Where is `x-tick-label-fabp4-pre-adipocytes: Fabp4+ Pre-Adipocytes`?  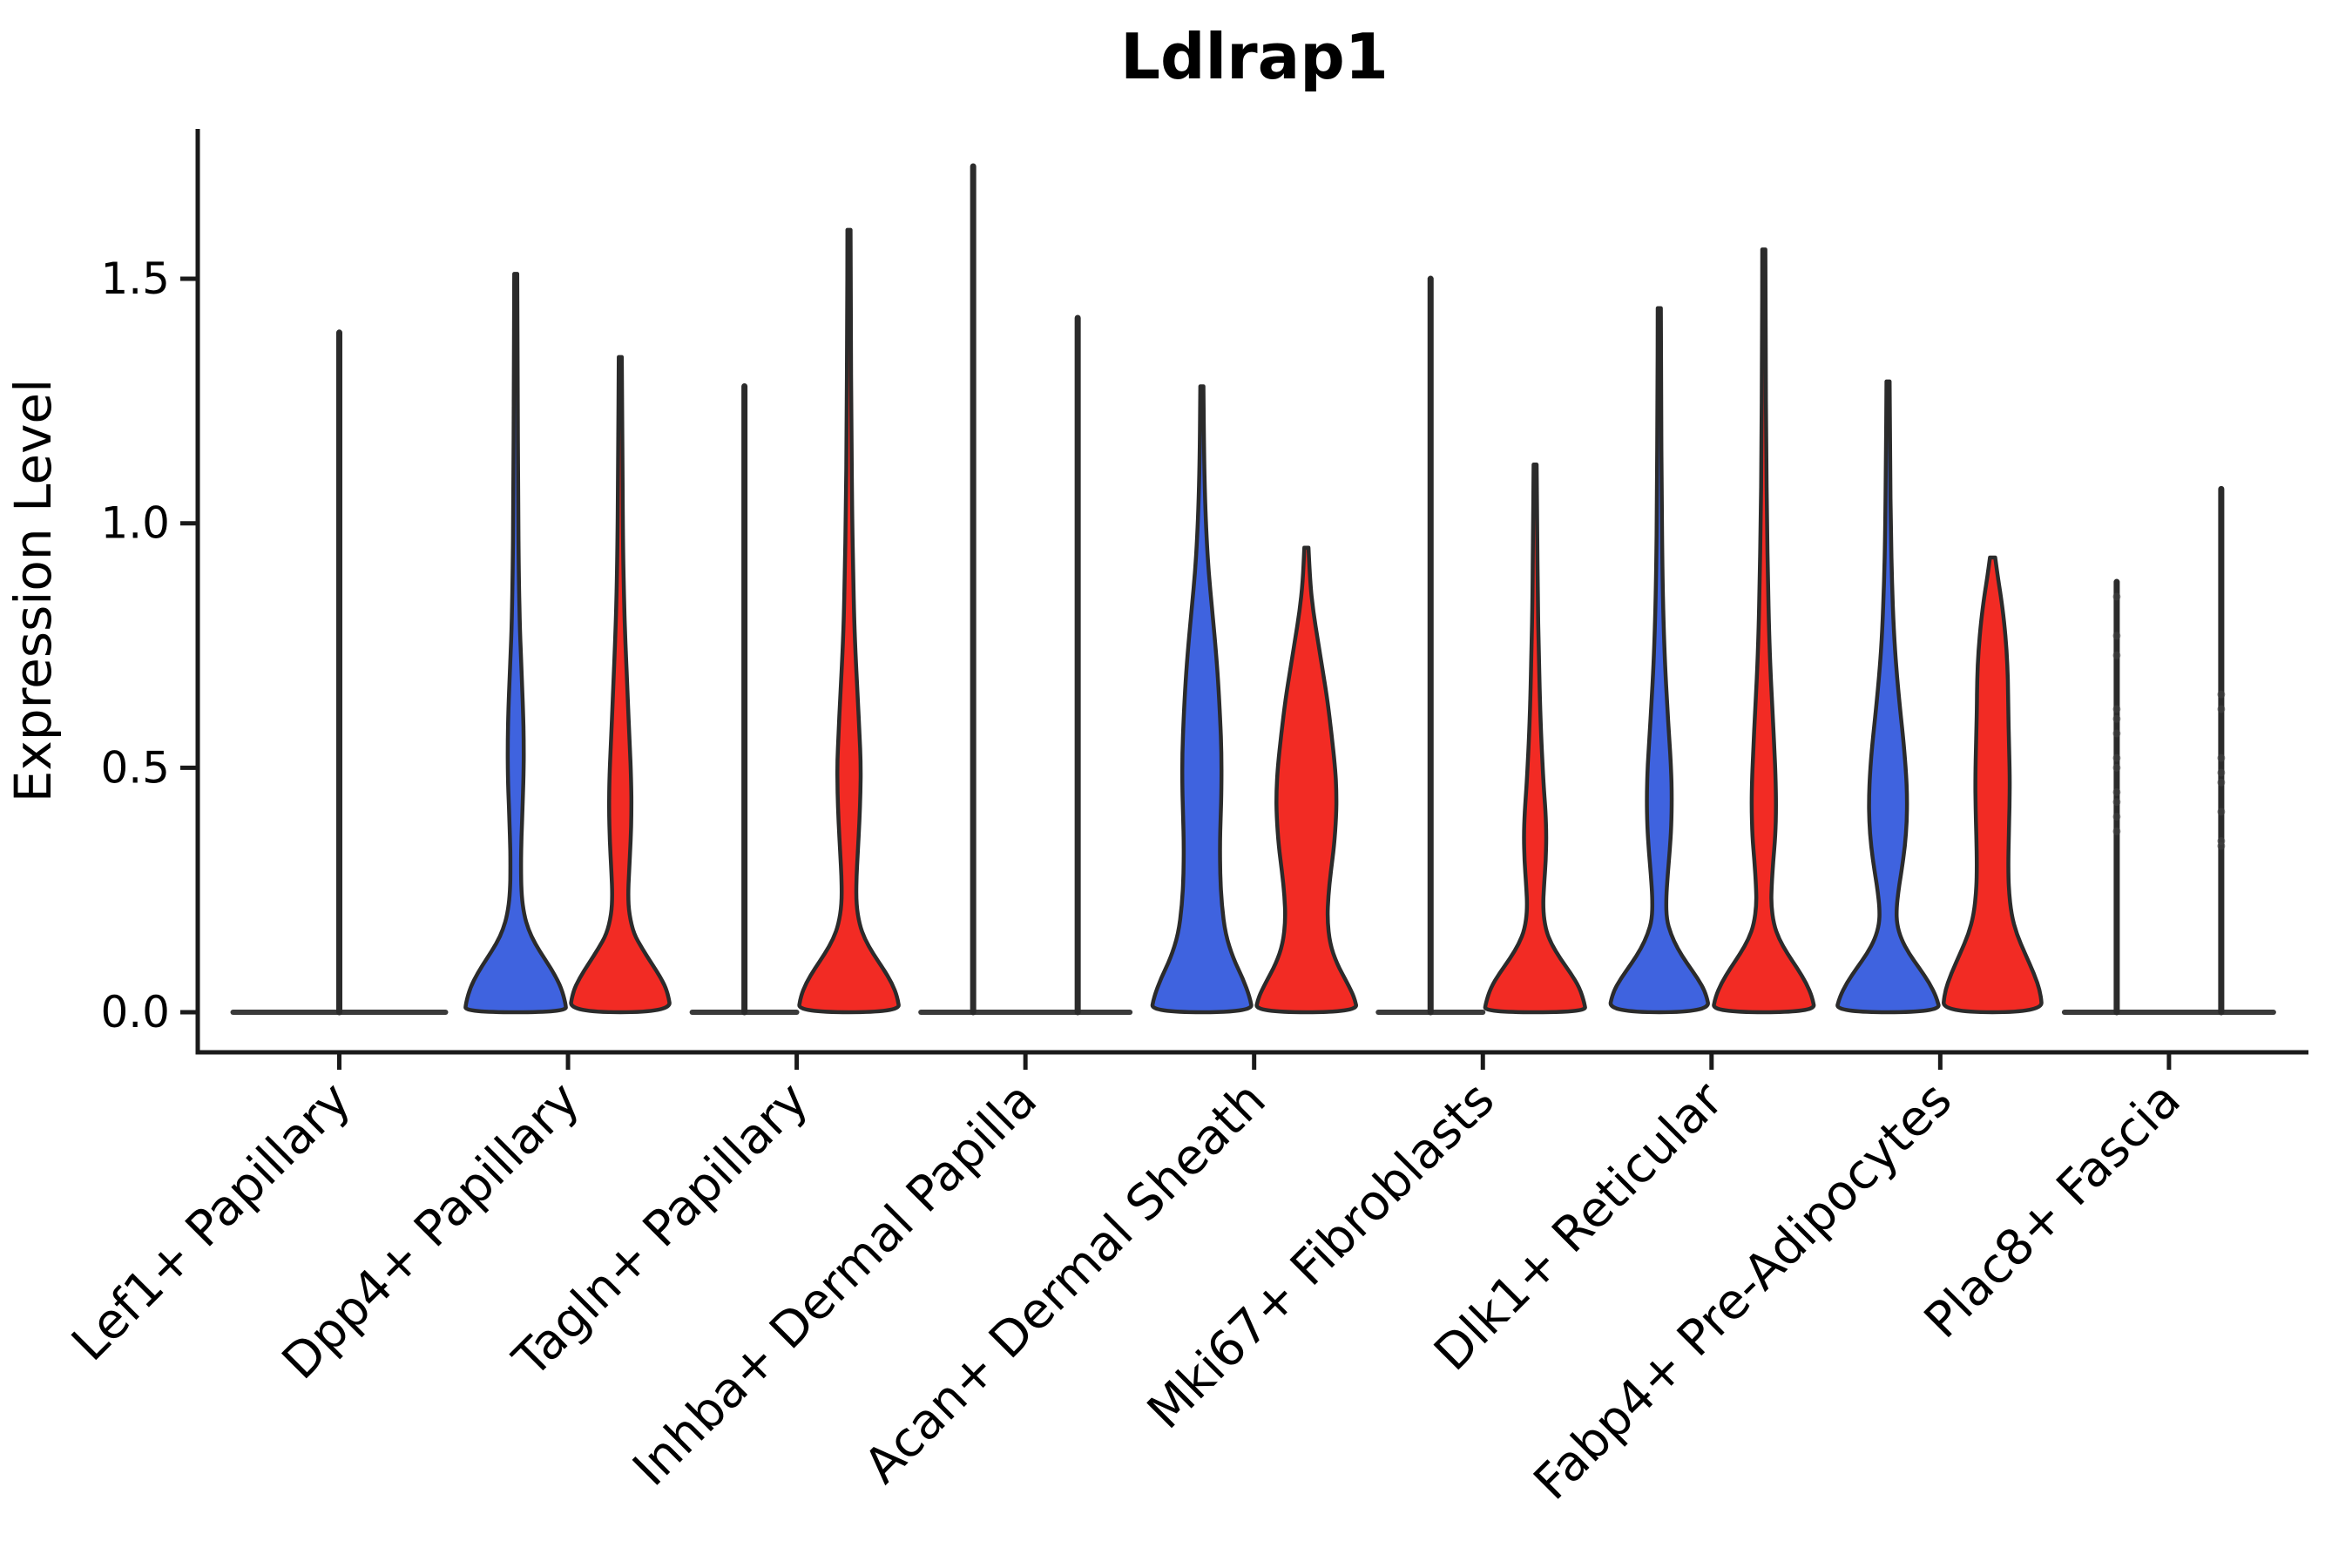
x-tick-label-fabp4-pre-adipocytes: Fabp4+ Pre-Adipocytes is located at coordinates (1743, 1291).